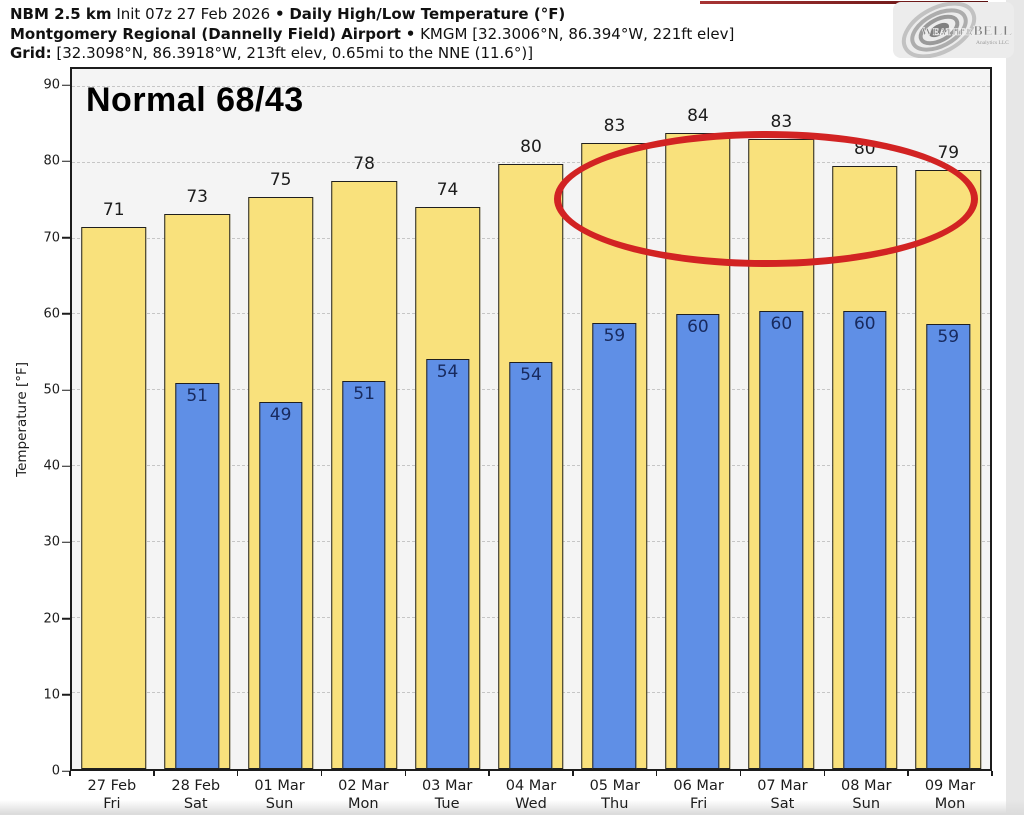  Describe the element at coordinates (948, 152) in the screenshot. I see `high-value-label: 79` at that location.